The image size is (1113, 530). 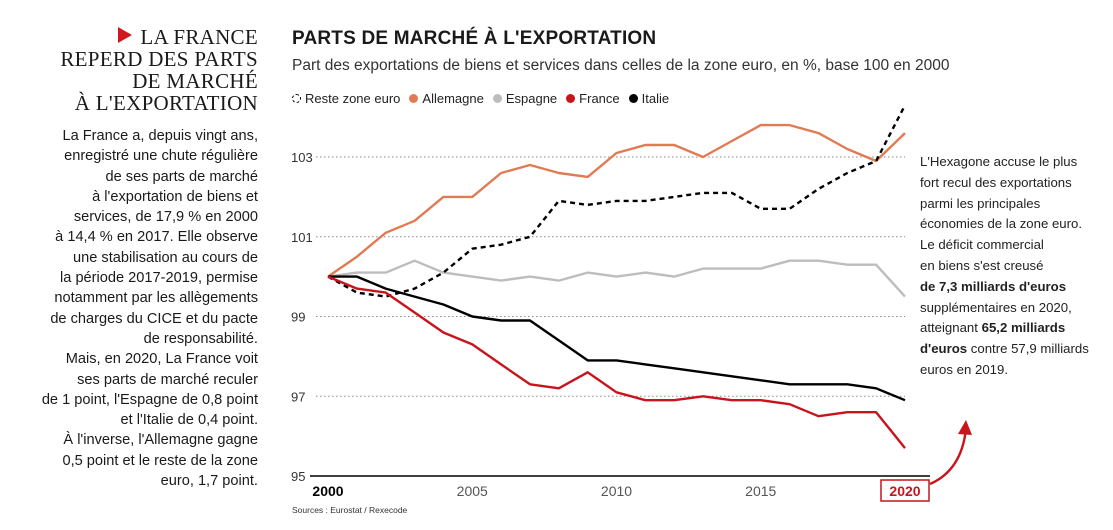 What do you see at coordinates (298, 476) in the screenshot?
I see `y-tick-label: 95` at bounding box center [298, 476].